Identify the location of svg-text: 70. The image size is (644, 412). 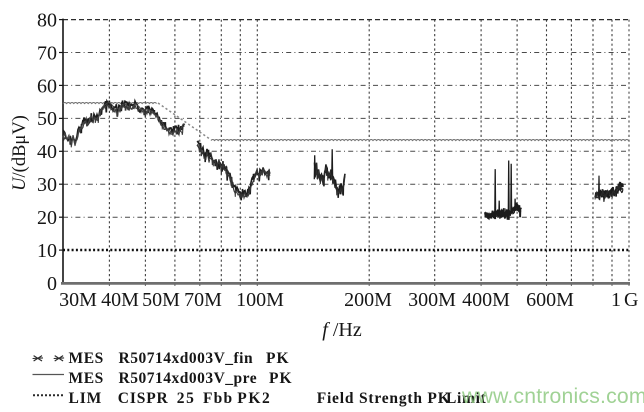
(47, 53).